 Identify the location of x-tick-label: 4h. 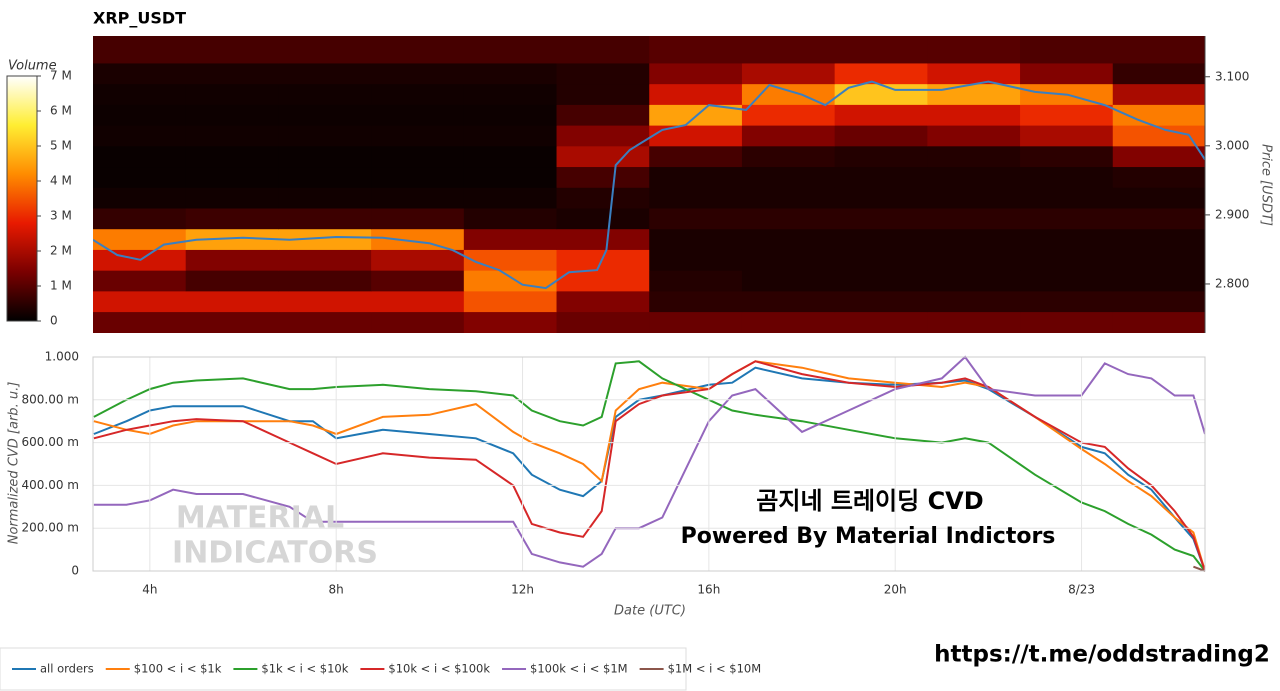
(149, 590).